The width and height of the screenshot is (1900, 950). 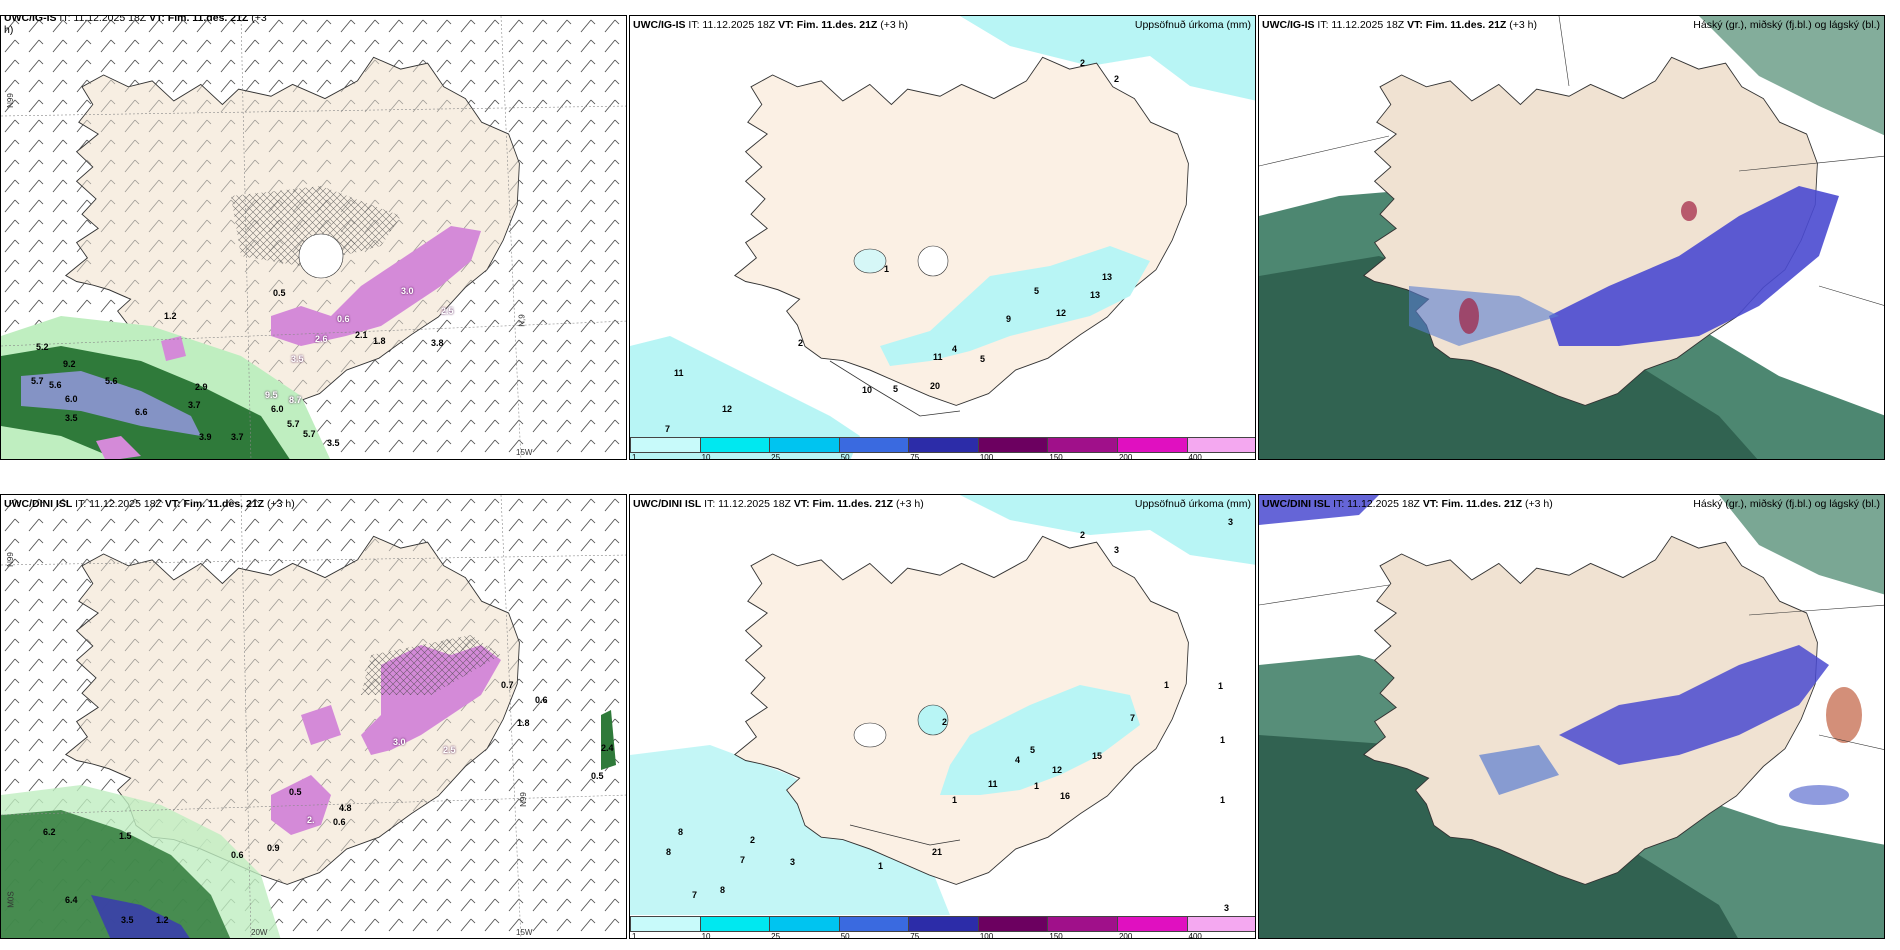 I want to click on value-label: 12, so click(x=1061, y=313).